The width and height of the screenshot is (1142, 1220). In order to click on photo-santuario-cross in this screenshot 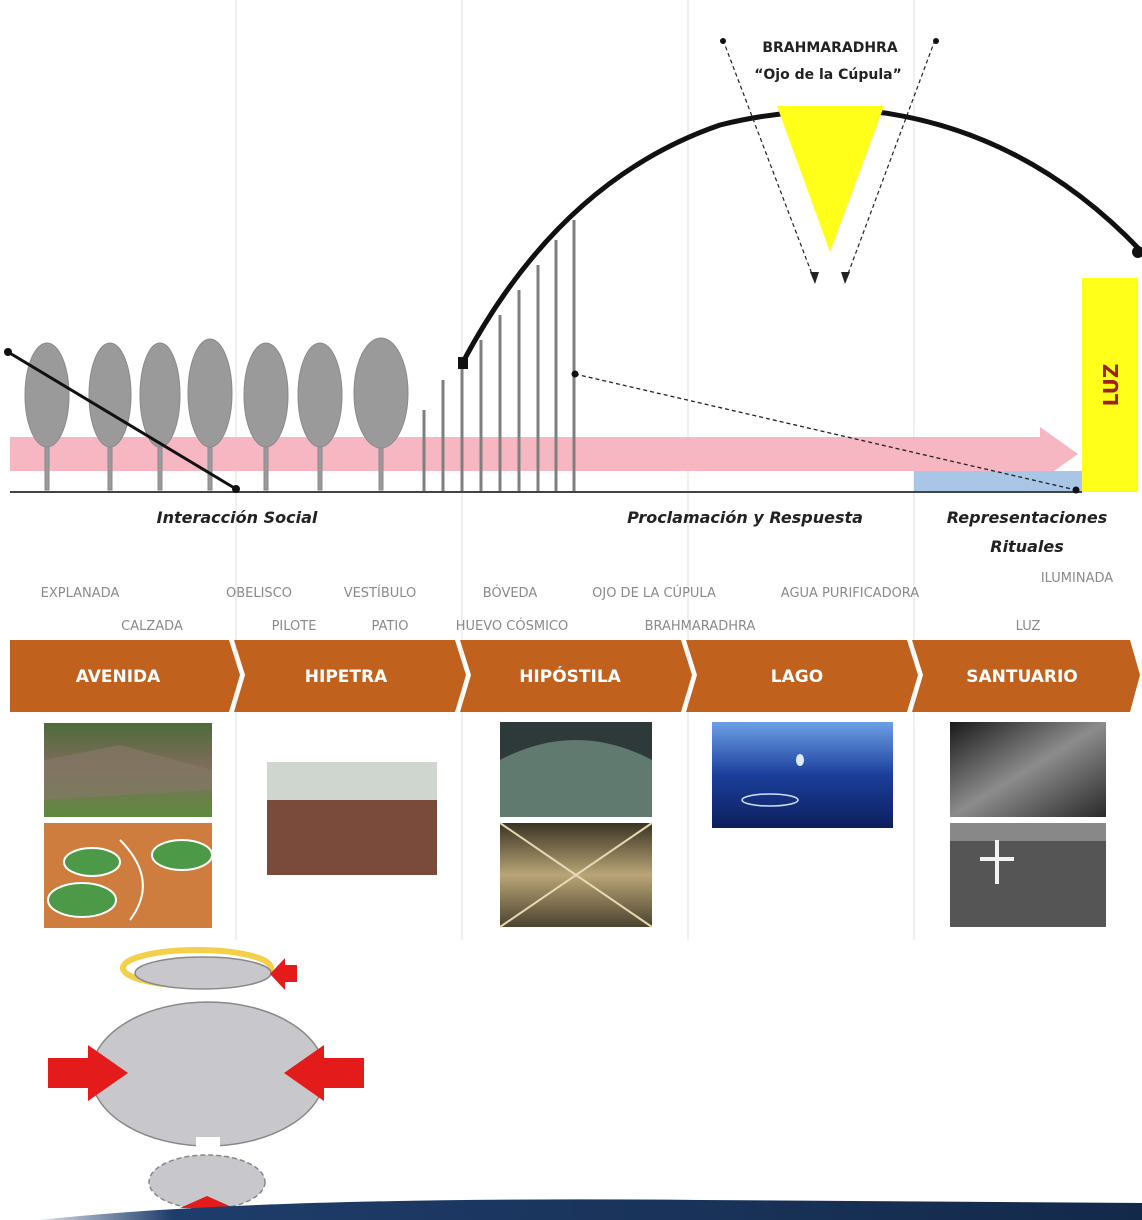, I will do `click(1028, 875)`.